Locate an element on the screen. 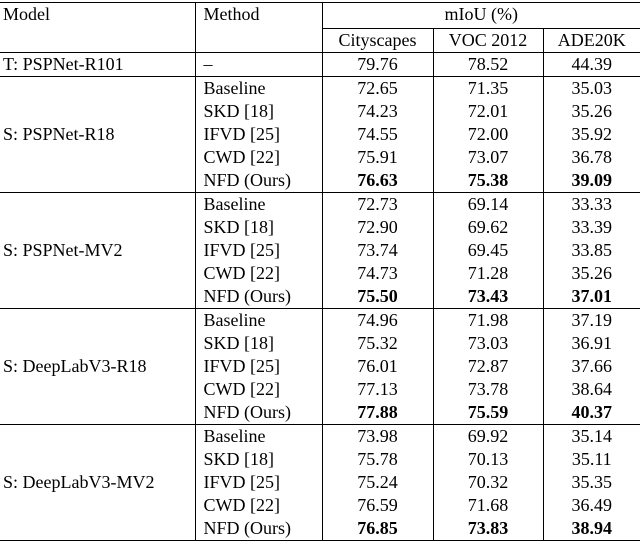 The width and height of the screenshot is (640, 560). value-cell: 79.76 is located at coordinates (378, 64).